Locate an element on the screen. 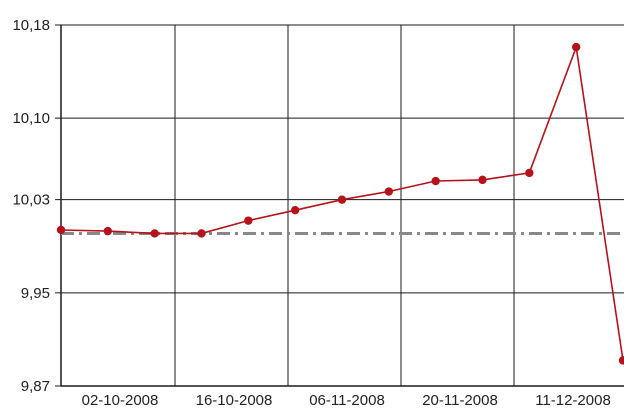 The image size is (624, 408). x-tick-label: 02-10-2008 is located at coordinates (120, 400).